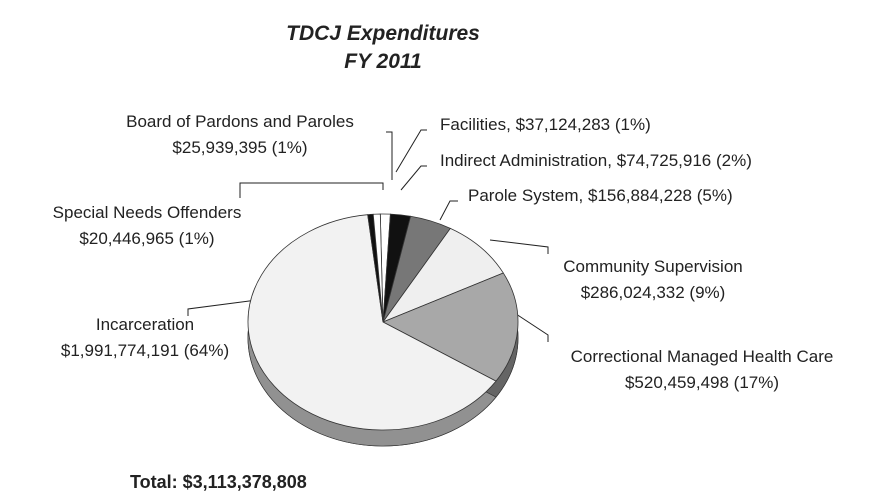 The image size is (870, 493). I want to click on value-label: , $156,884,228 (5%), so click(656, 195).